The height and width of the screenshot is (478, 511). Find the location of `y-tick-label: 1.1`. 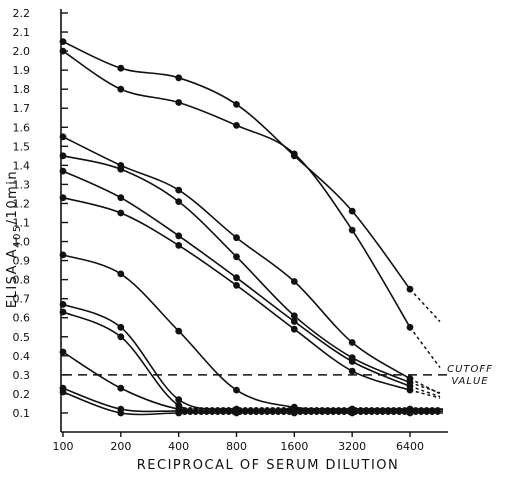

y-tick-label: 1.1 is located at coordinates (22, 223).